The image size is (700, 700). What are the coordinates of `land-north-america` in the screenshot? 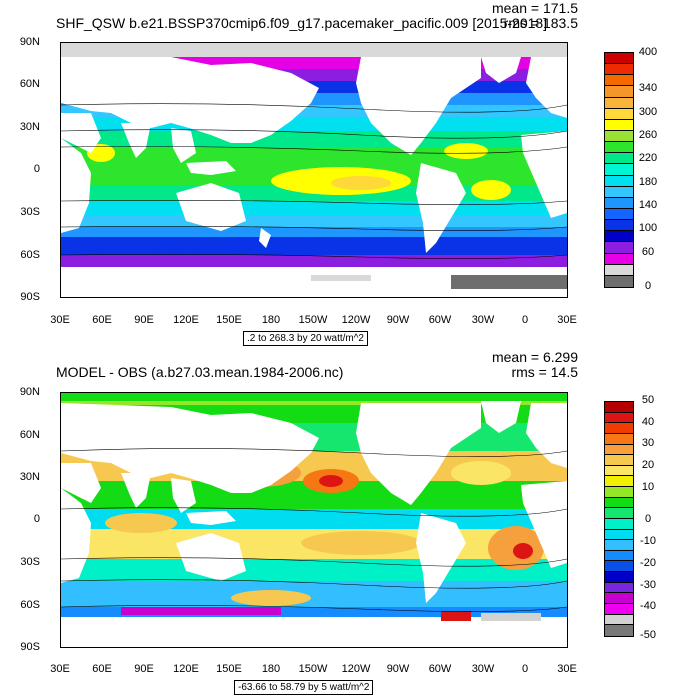 It's located at (418, 106).